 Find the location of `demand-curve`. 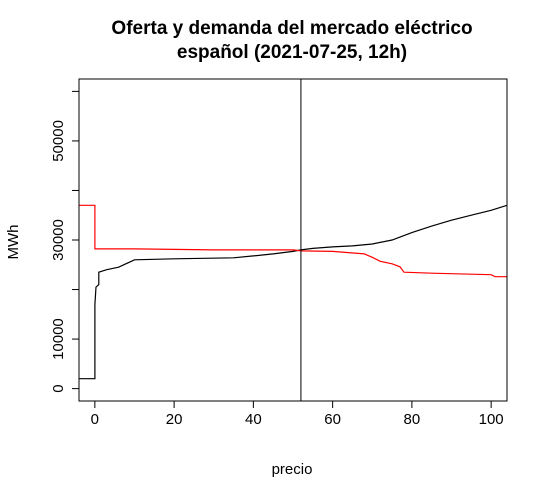

demand-curve is located at coordinates (293, 241).